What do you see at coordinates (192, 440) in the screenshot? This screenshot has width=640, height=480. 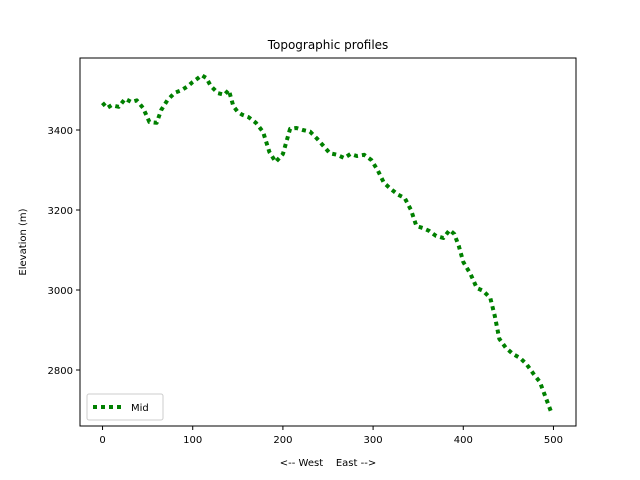 I see `x-tick-label: 100` at bounding box center [192, 440].